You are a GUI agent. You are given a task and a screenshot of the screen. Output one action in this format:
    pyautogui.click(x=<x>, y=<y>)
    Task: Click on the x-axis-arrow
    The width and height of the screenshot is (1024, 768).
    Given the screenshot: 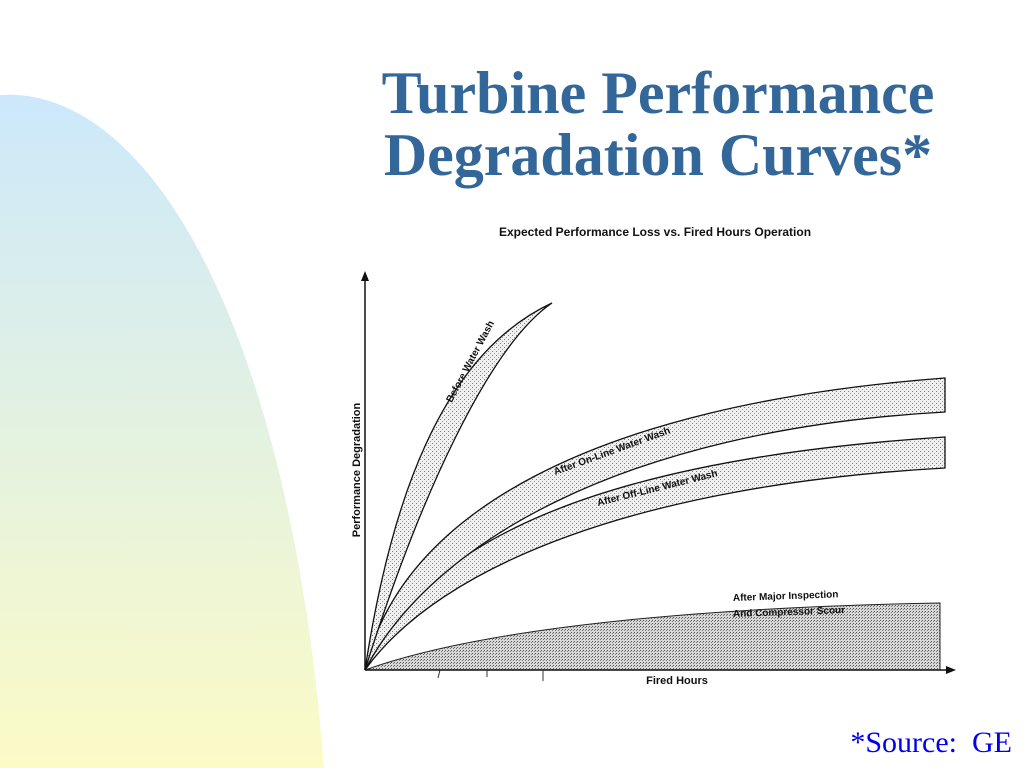 What is the action you would take?
    pyautogui.click(x=951, y=670)
    